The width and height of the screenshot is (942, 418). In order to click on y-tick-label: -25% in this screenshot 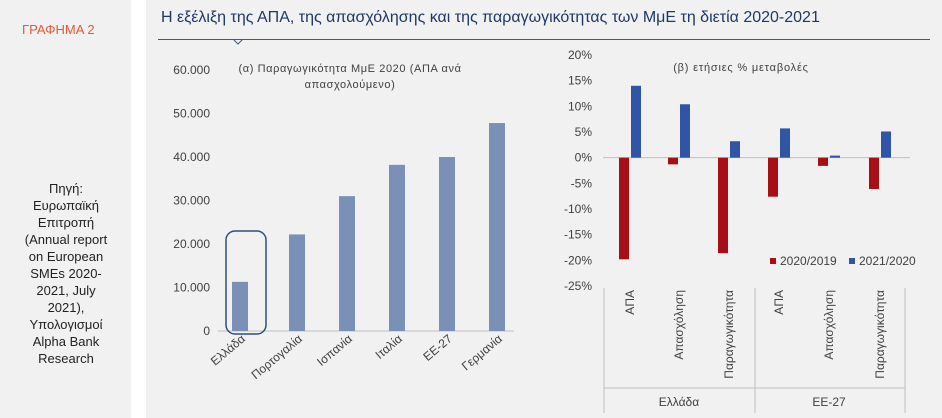, I will do `click(578, 286)`.